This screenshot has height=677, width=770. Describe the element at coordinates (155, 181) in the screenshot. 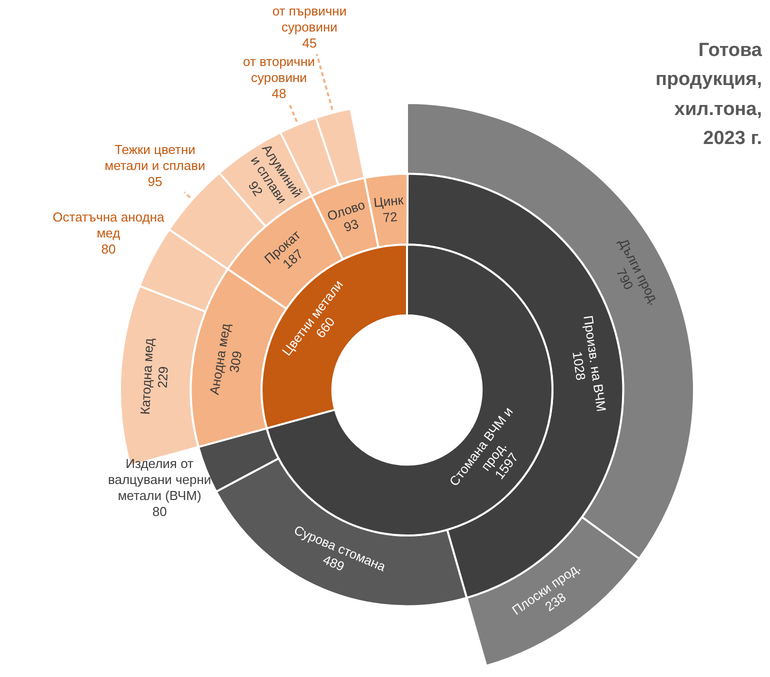

I see `data-label: 95` at that location.